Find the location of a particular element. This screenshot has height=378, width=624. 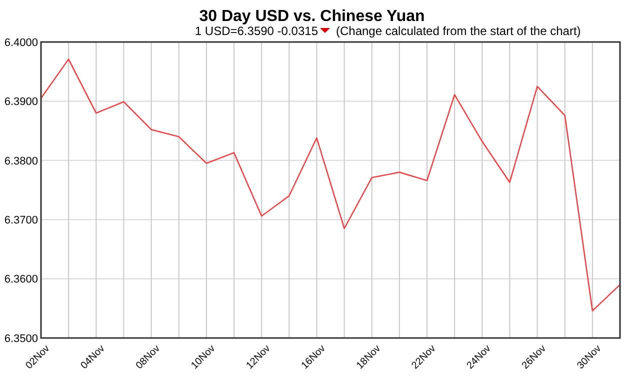

y-tick-label: 6.3500 is located at coordinates (21, 338).